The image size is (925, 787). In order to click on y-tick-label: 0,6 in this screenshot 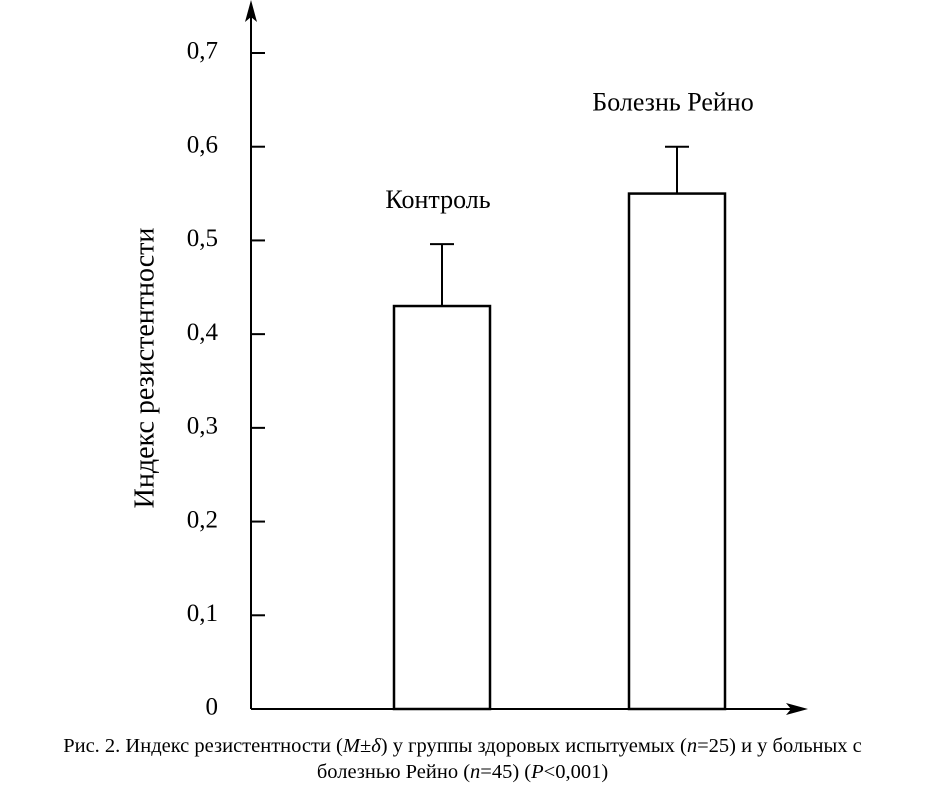, I will do `click(202, 144)`.